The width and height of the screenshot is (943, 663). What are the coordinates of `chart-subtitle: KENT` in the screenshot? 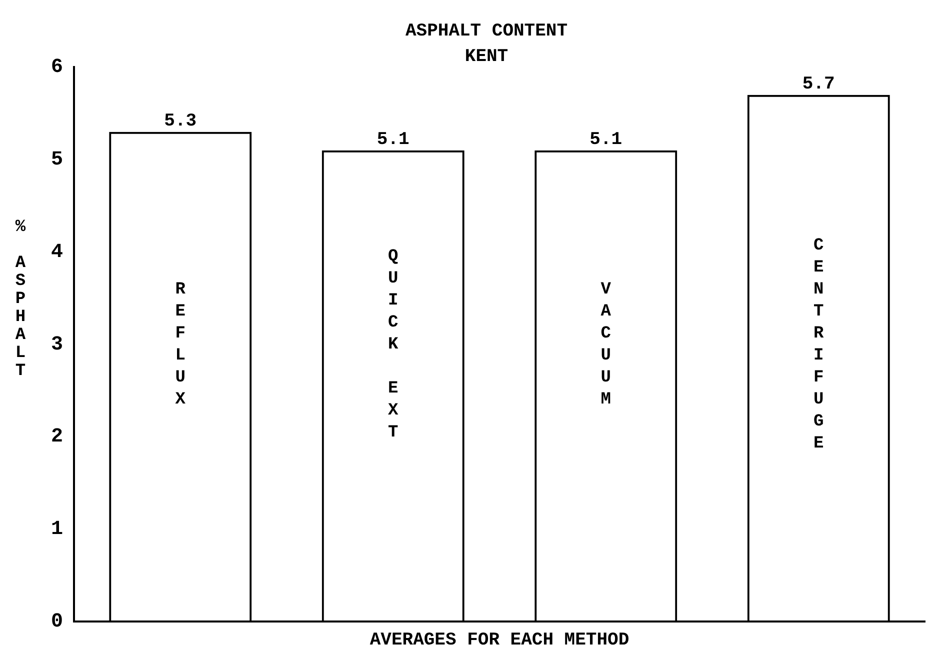 It's located at (486, 56).